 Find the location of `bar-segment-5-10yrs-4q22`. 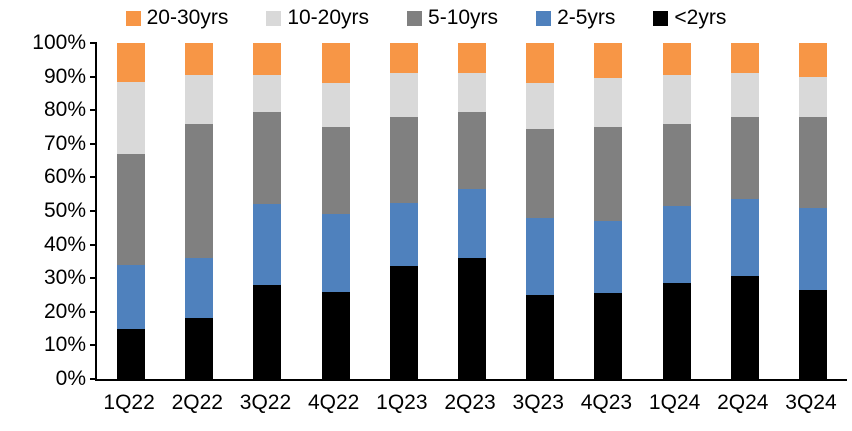

bar-segment-5-10yrs-4q22 is located at coordinates (335, 170).